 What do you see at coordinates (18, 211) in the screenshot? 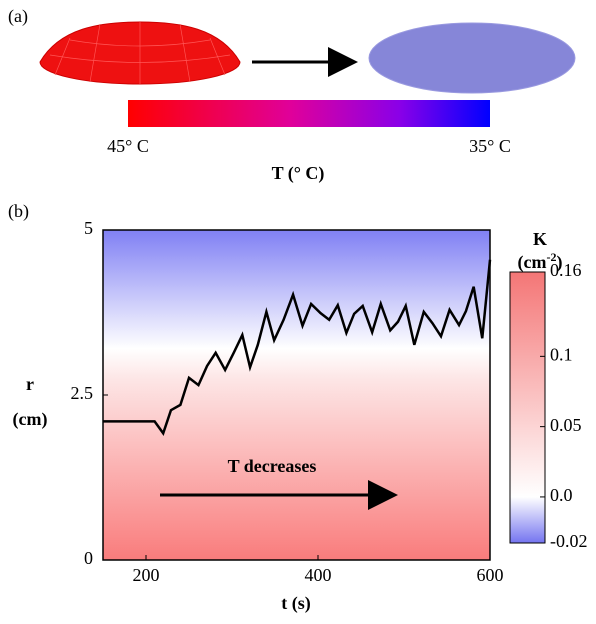
I see `panel-label: (b)` at bounding box center [18, 211].